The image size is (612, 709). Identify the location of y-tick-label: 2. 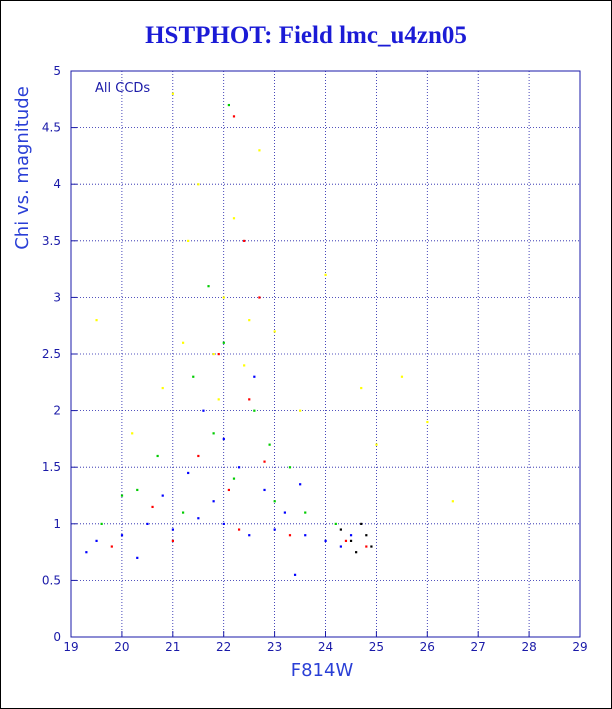
(57, 411).